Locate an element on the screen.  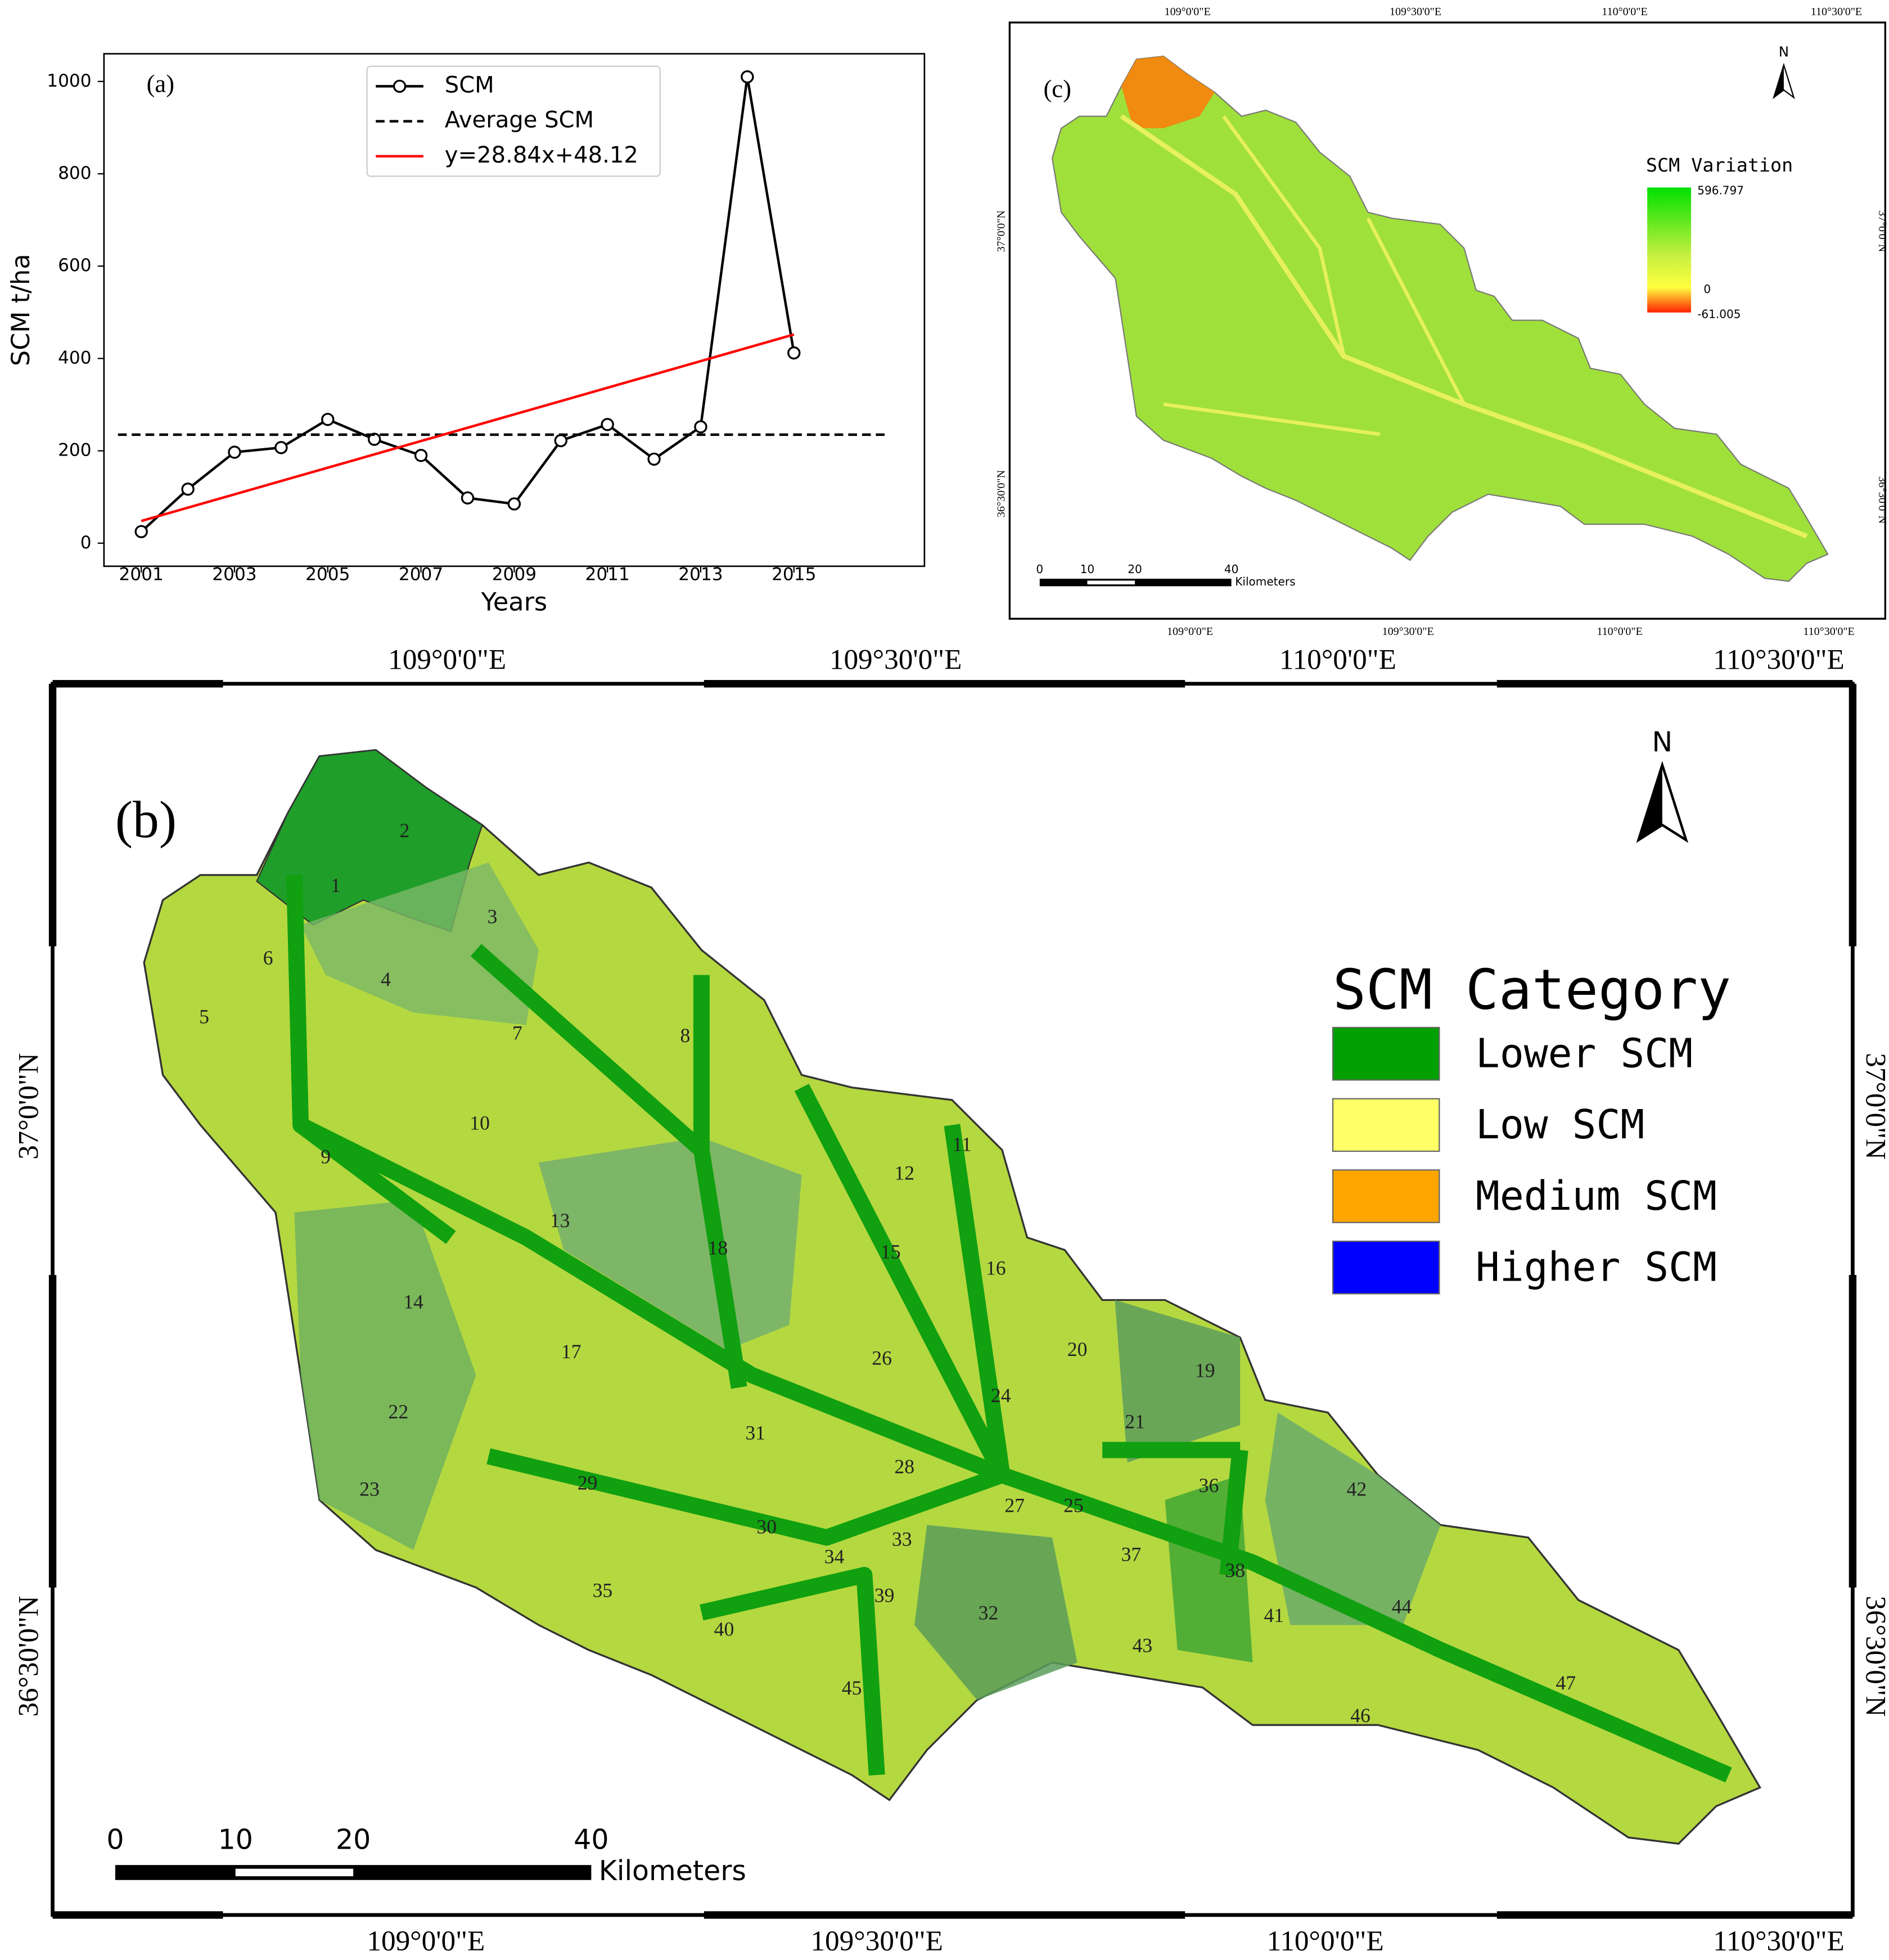
basin-label: 8 is located at coordinates (685, 1035).